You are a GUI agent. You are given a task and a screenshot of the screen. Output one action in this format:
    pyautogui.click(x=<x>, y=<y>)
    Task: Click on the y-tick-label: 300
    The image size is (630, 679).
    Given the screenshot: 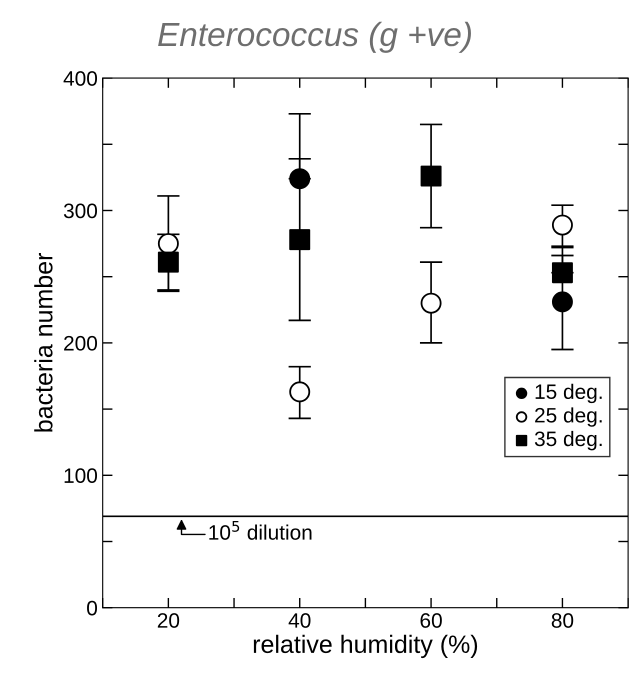 What is the action you would take?
    pyautogui.click(x=81, y=210)
    